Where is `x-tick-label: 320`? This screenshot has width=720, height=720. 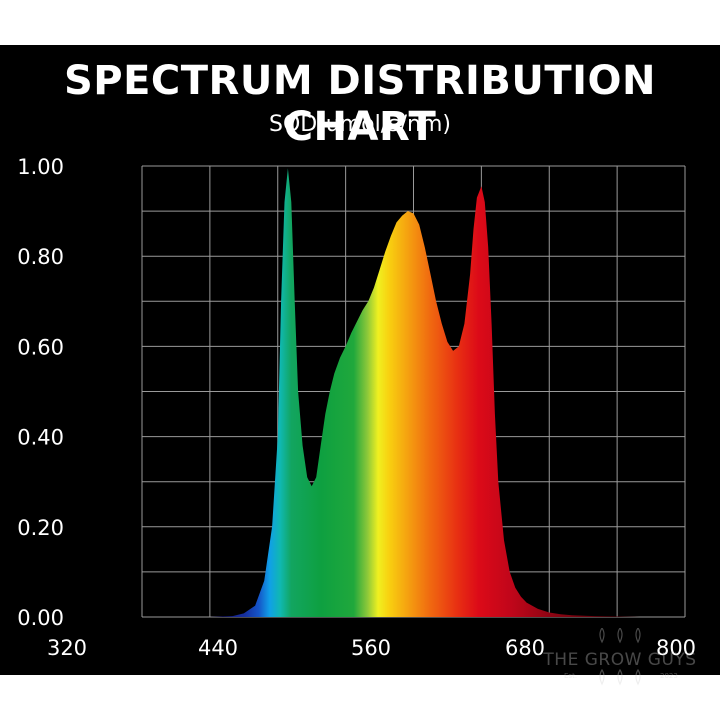
x-tick-label: 320 is located at coordinates (67, 648).